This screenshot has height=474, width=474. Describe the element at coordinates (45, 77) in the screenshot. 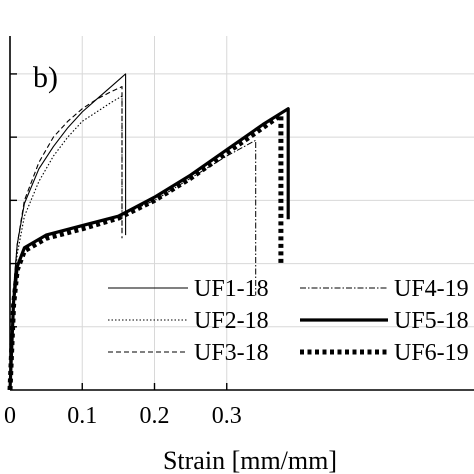

I see `panel-label: b)` at that location.